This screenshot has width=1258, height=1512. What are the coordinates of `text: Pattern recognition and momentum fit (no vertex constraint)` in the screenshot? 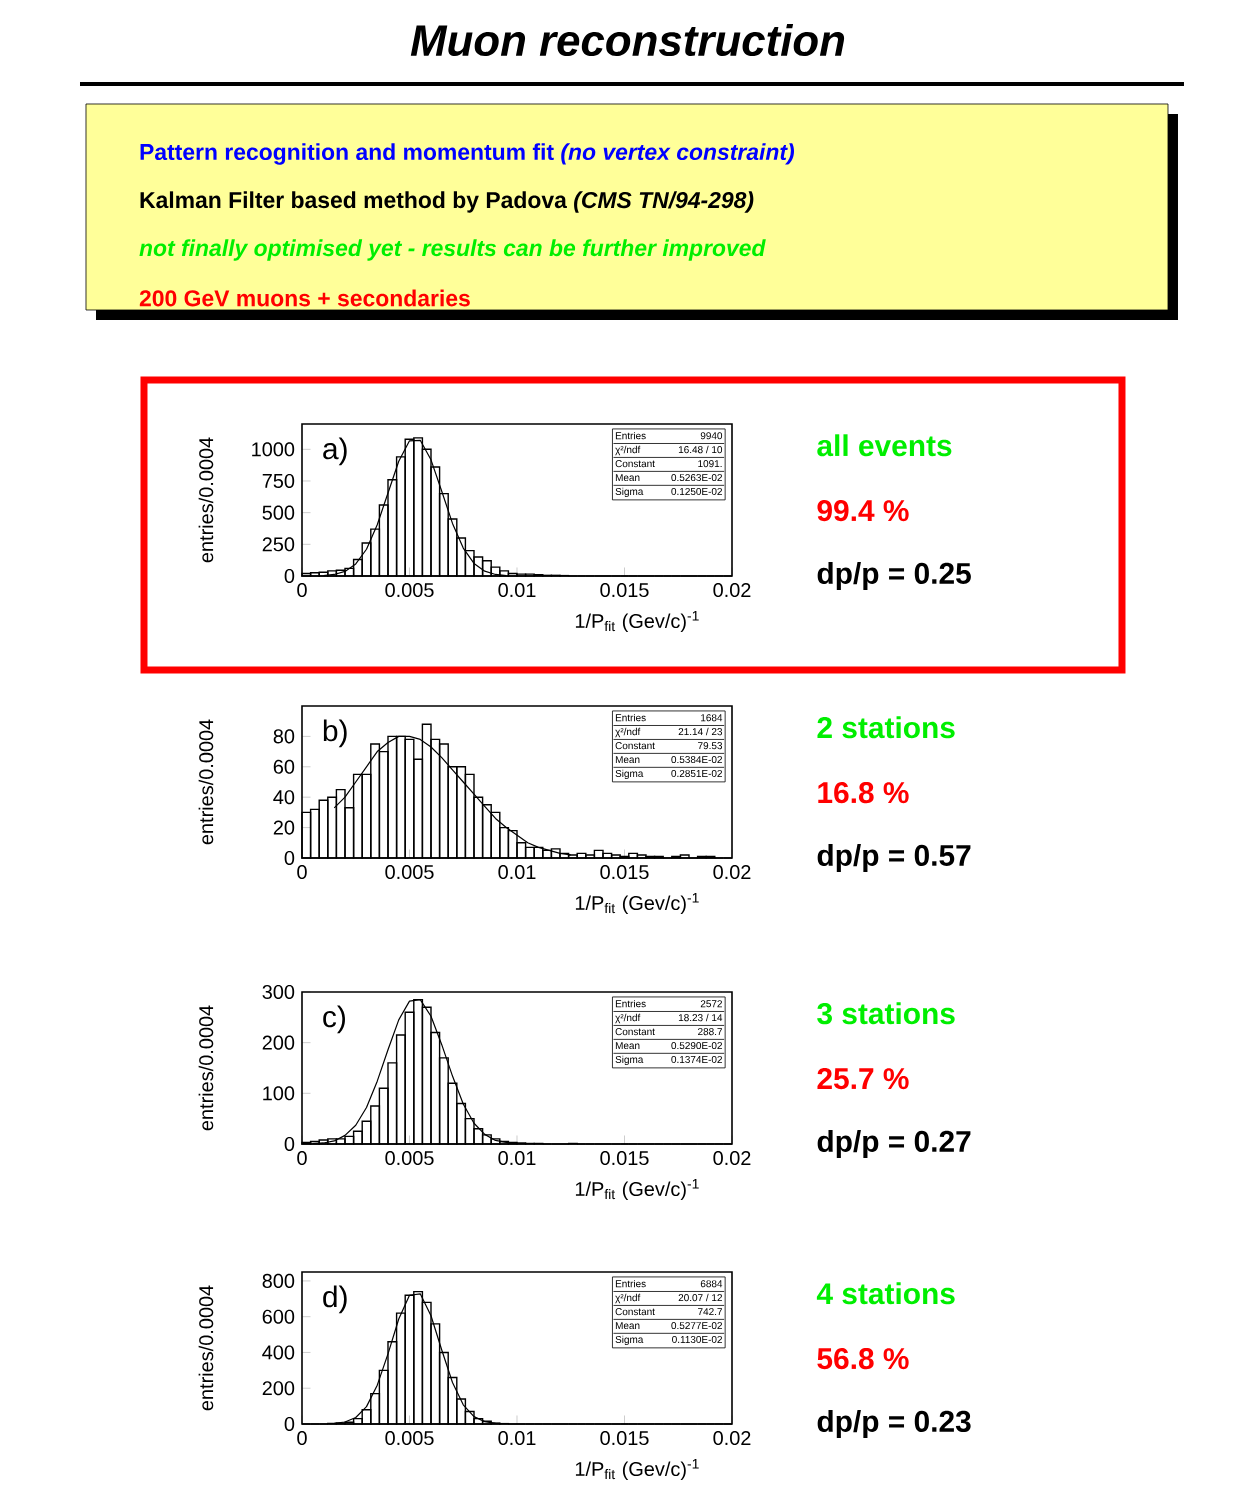 It's located at (467, 154).